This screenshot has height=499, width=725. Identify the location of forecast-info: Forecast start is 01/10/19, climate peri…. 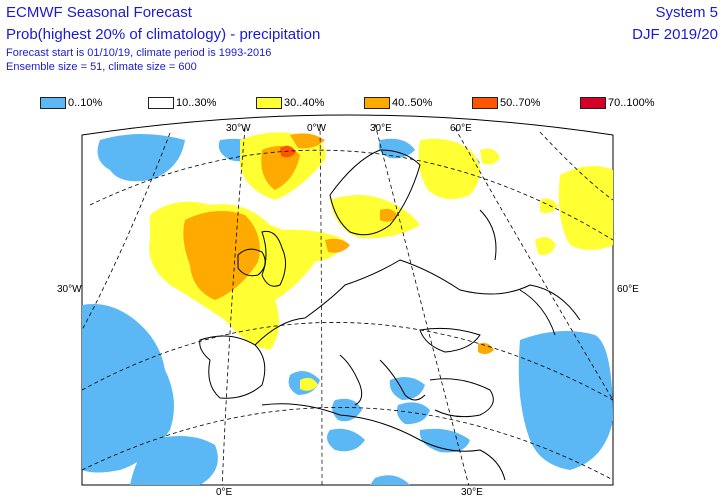
(139, 53).